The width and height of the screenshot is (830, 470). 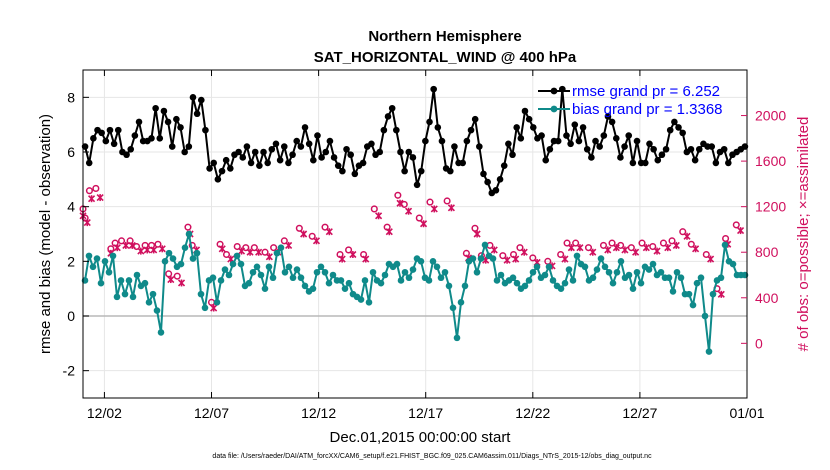 I want to click on y-axis-label: rmse and bias (model - observation), so click(x=45, y=234).